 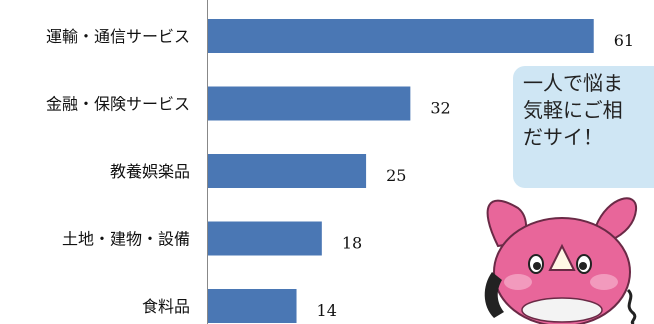 I want to click on mascot-head, so click(x=562, y=270).